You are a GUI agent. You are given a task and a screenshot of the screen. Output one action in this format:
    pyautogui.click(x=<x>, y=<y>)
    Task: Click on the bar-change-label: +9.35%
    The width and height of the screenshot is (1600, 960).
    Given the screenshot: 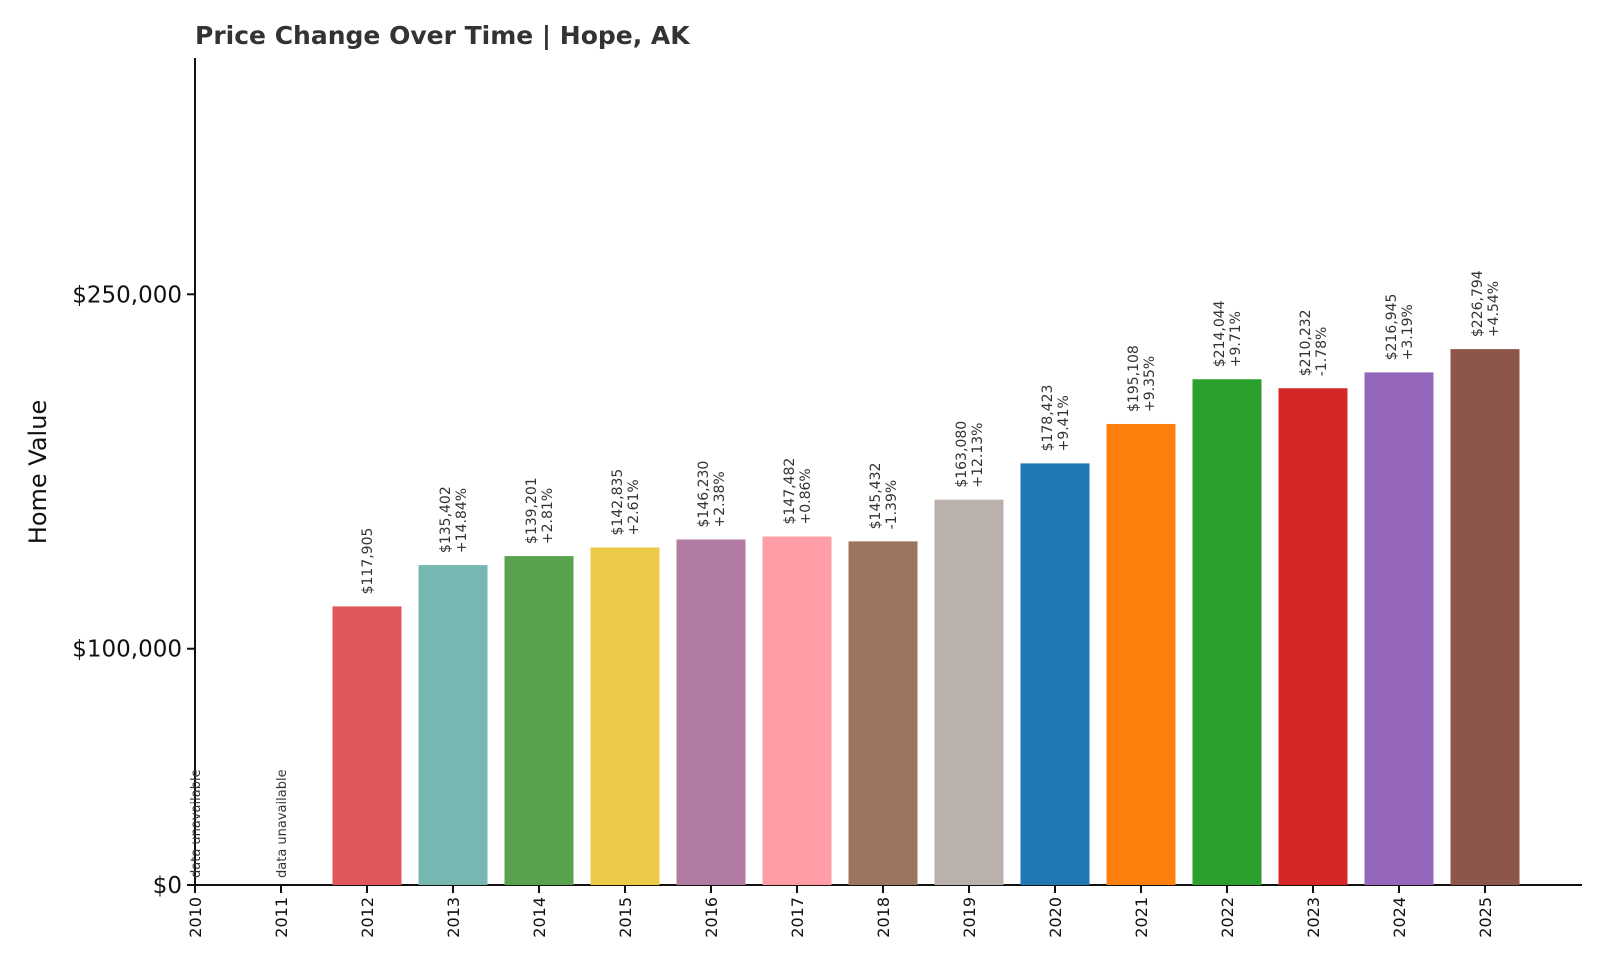 What is the action you would take?
    pyautogui.click(x=1150, y=384)
    